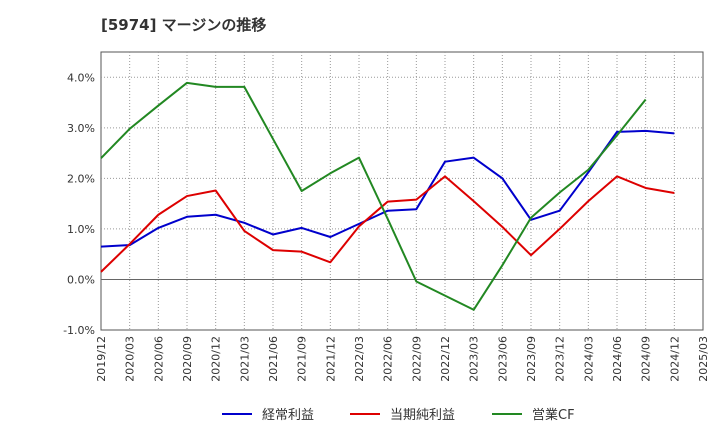 The width and height of the screenshot is (720, 440). What do you see at coordinates (646, 359) in the screenshot?
I see `x-tick-label: 2024/09` at bounding box center [646, 359].